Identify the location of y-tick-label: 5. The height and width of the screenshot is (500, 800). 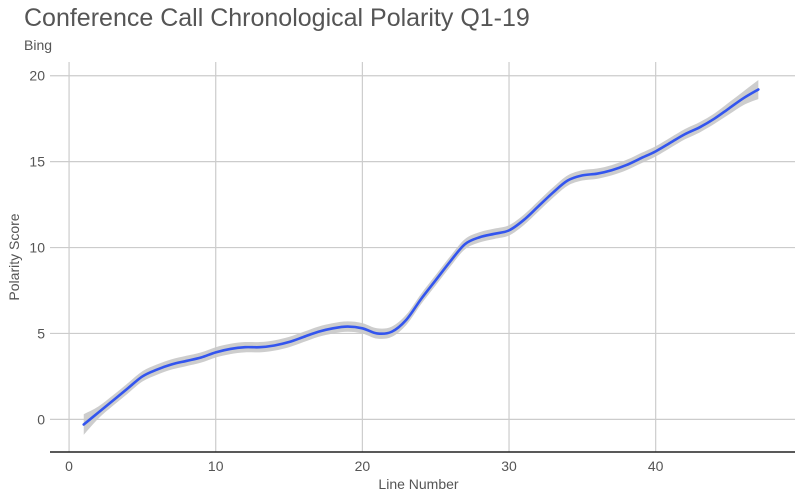
(41, 333).